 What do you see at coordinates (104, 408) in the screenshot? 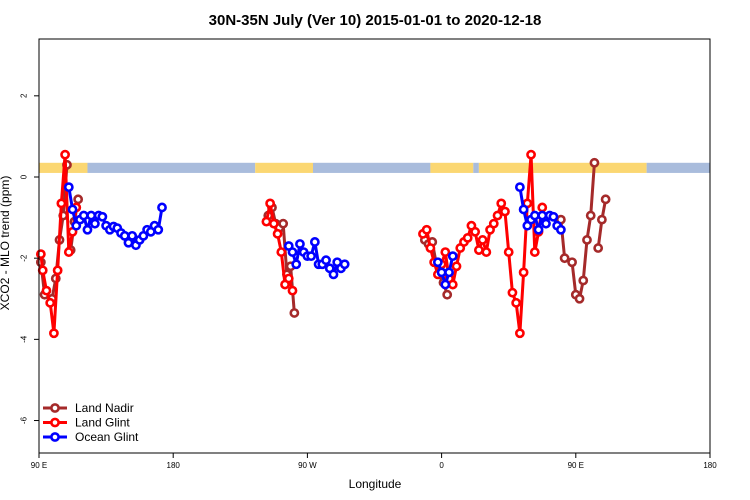
I see `legend-label-land-nadir: Land Nadir` at bounding box center [104, 408].